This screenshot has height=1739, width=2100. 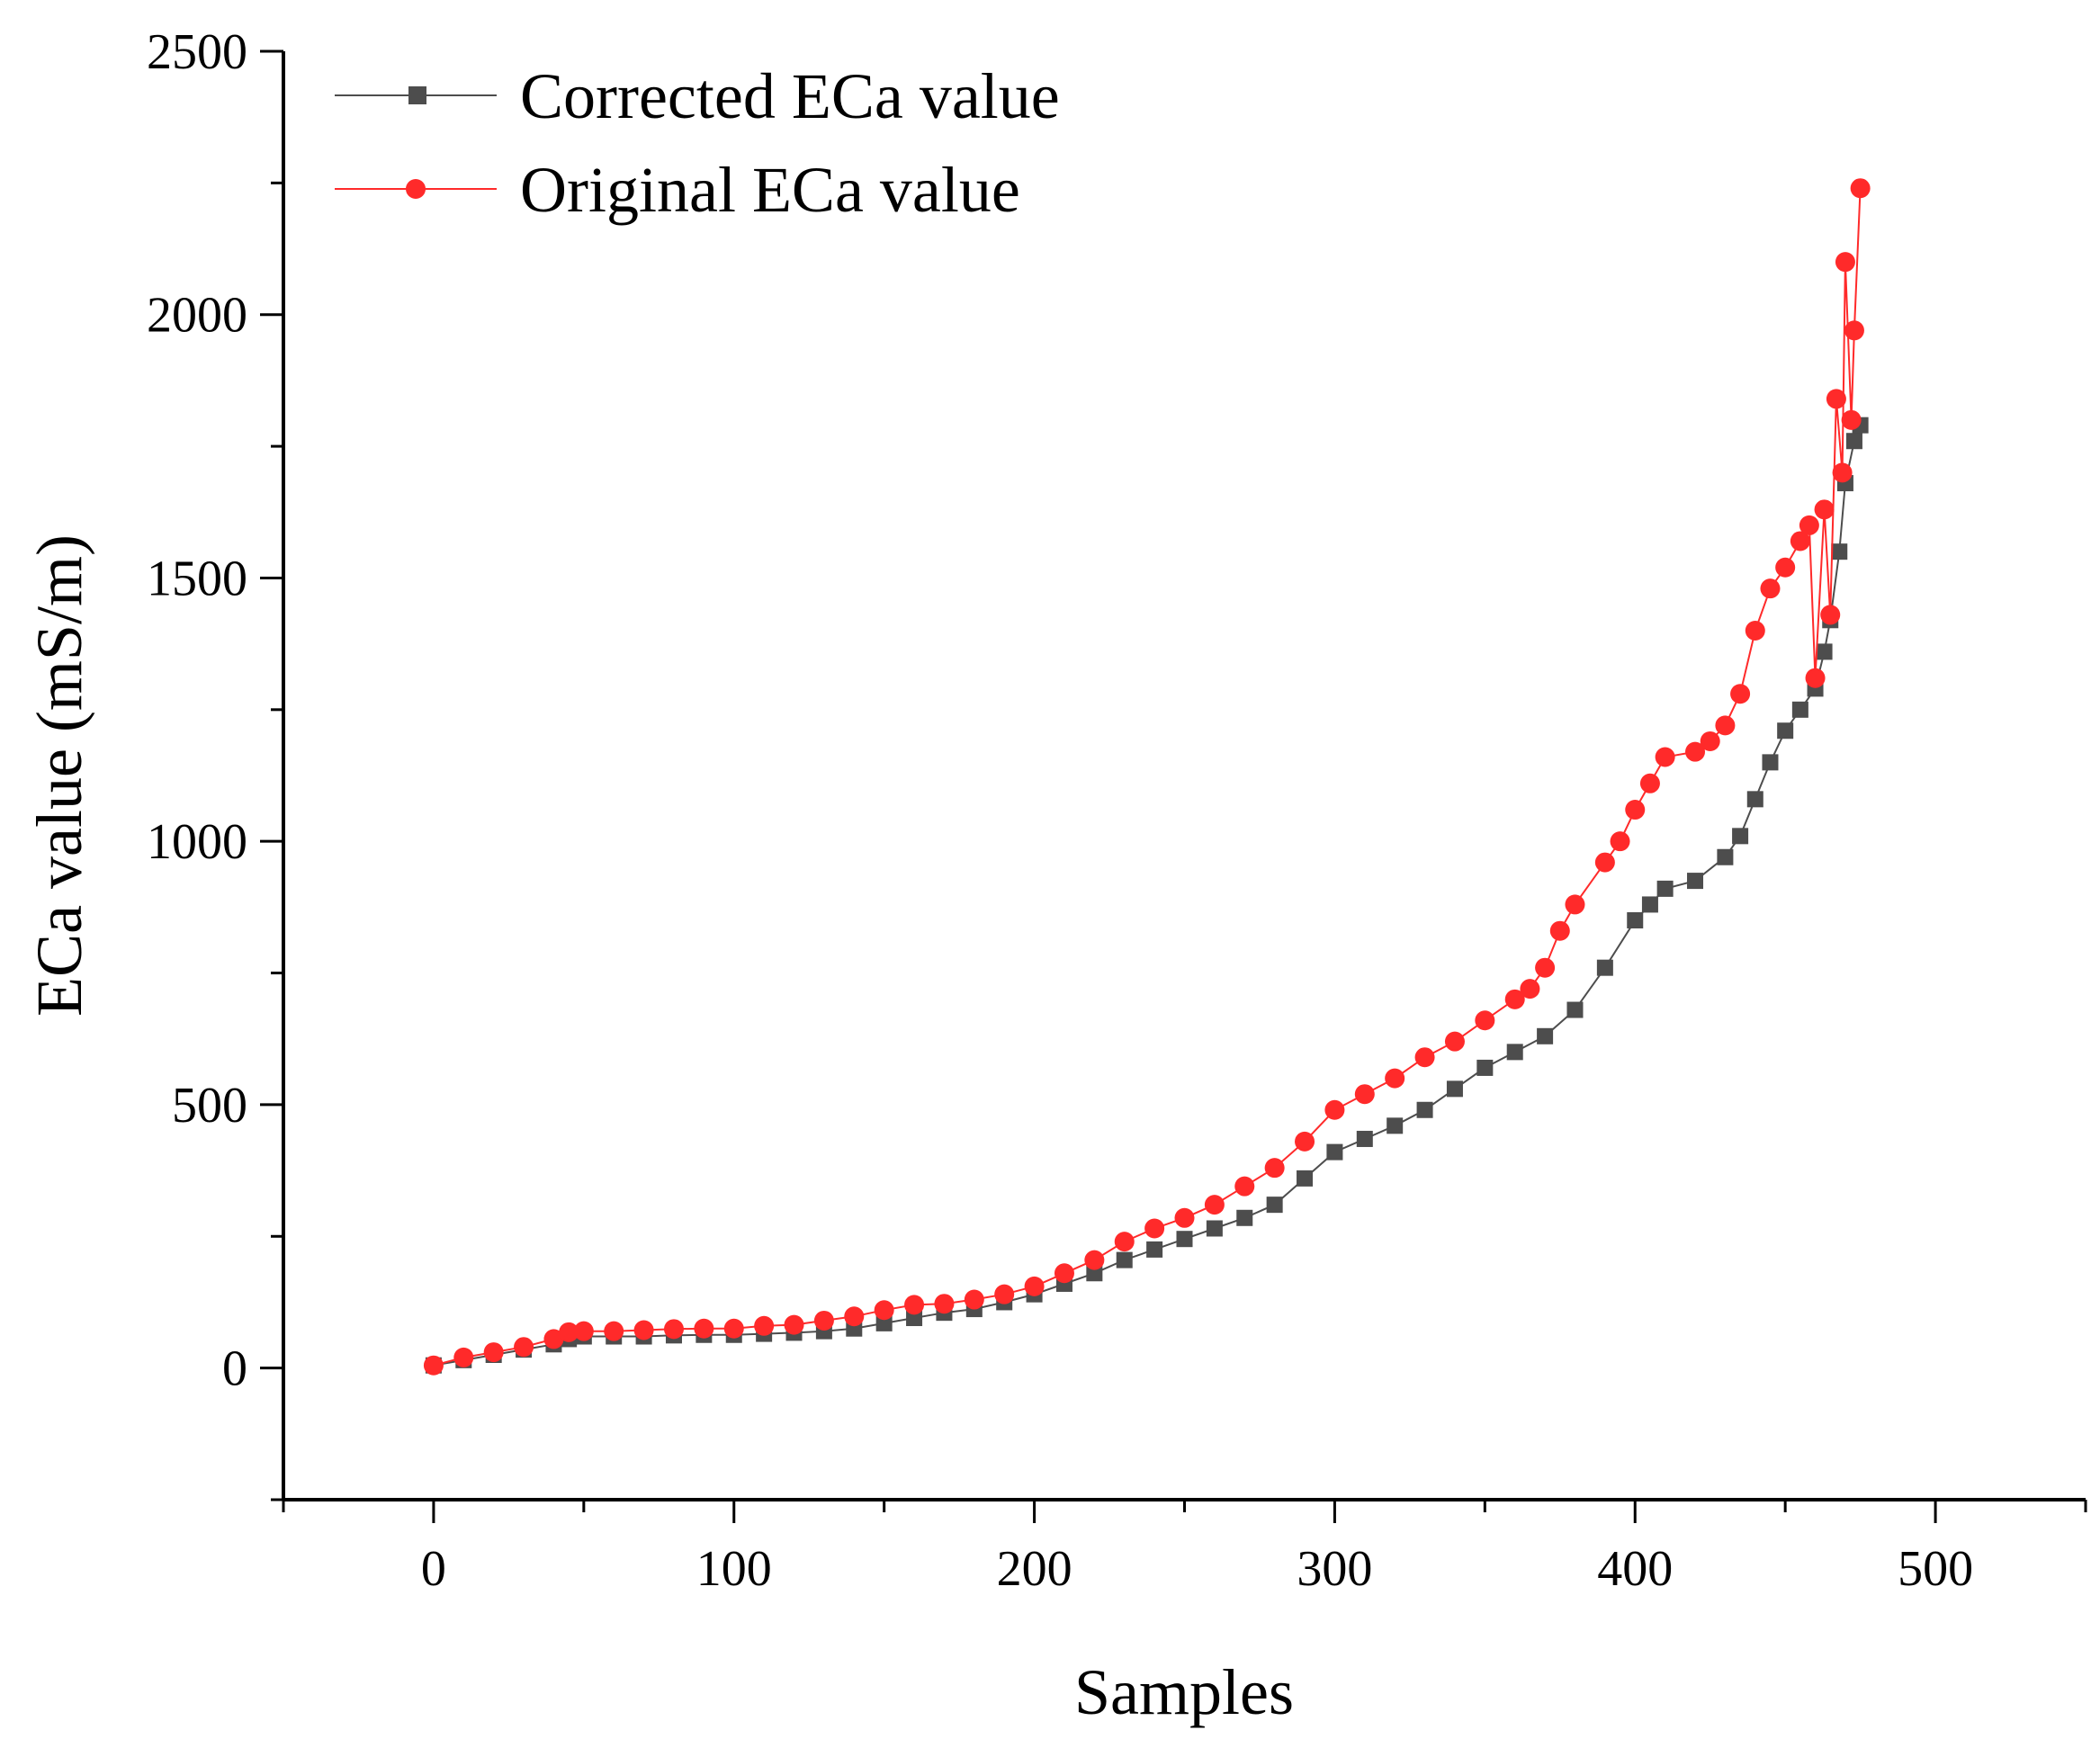 I want to click on y-tick-label: 500, so click(x=209, y=1106).